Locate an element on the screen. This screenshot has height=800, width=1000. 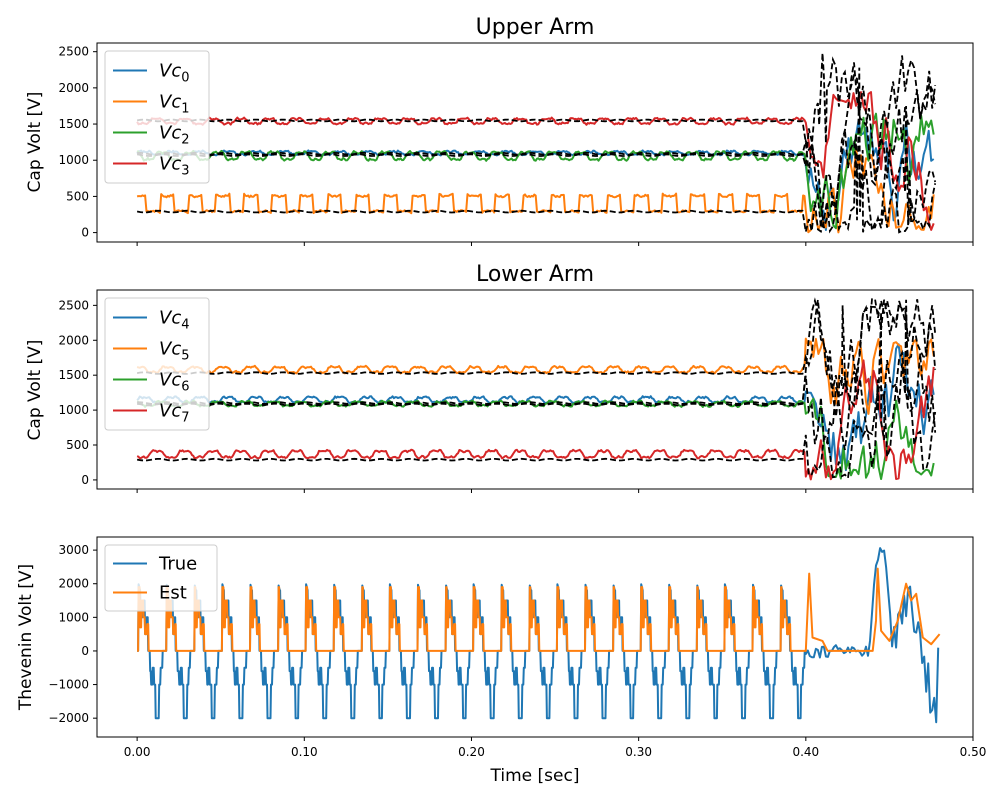
legend-label-vc3: Vc3 is located at coordinates (174, 166).